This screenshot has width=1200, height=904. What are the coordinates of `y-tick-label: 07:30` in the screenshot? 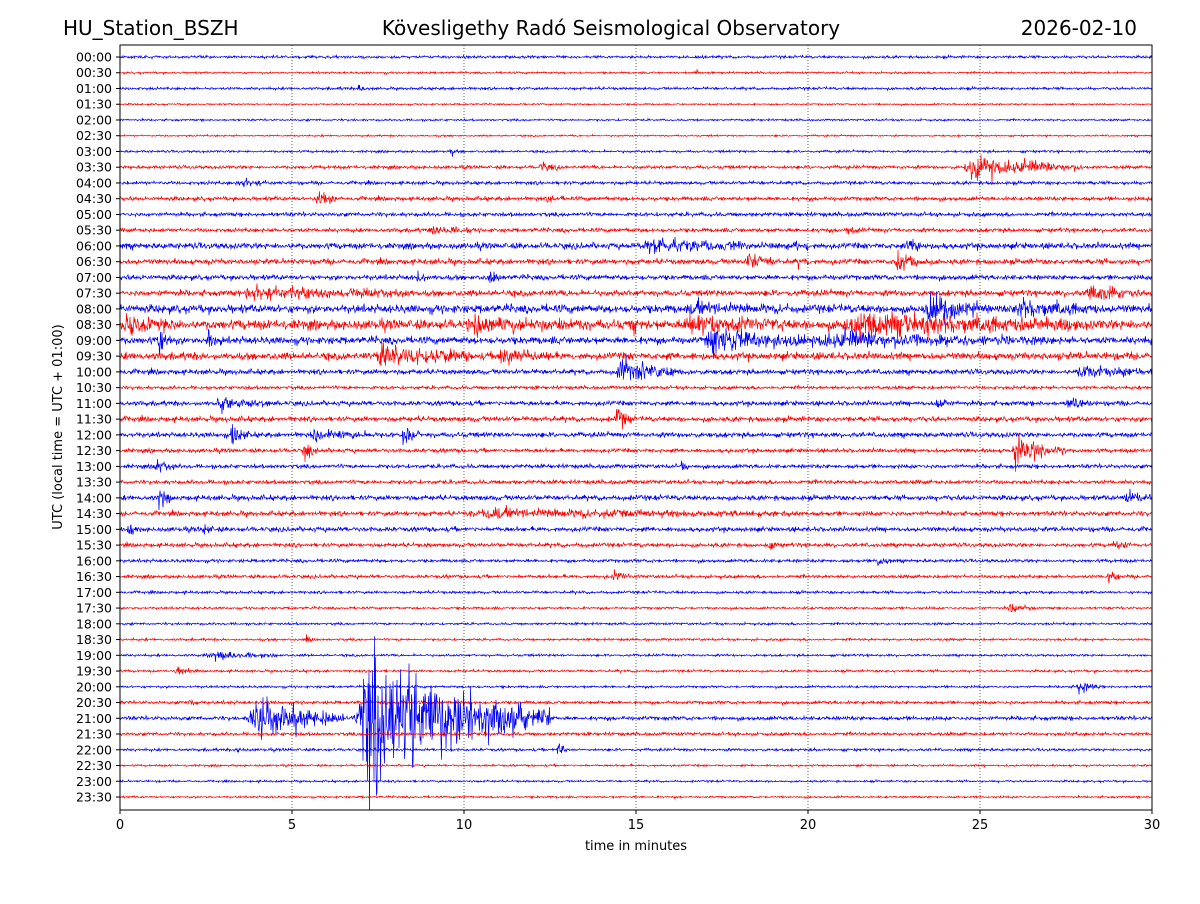 It's located at (94, 293).